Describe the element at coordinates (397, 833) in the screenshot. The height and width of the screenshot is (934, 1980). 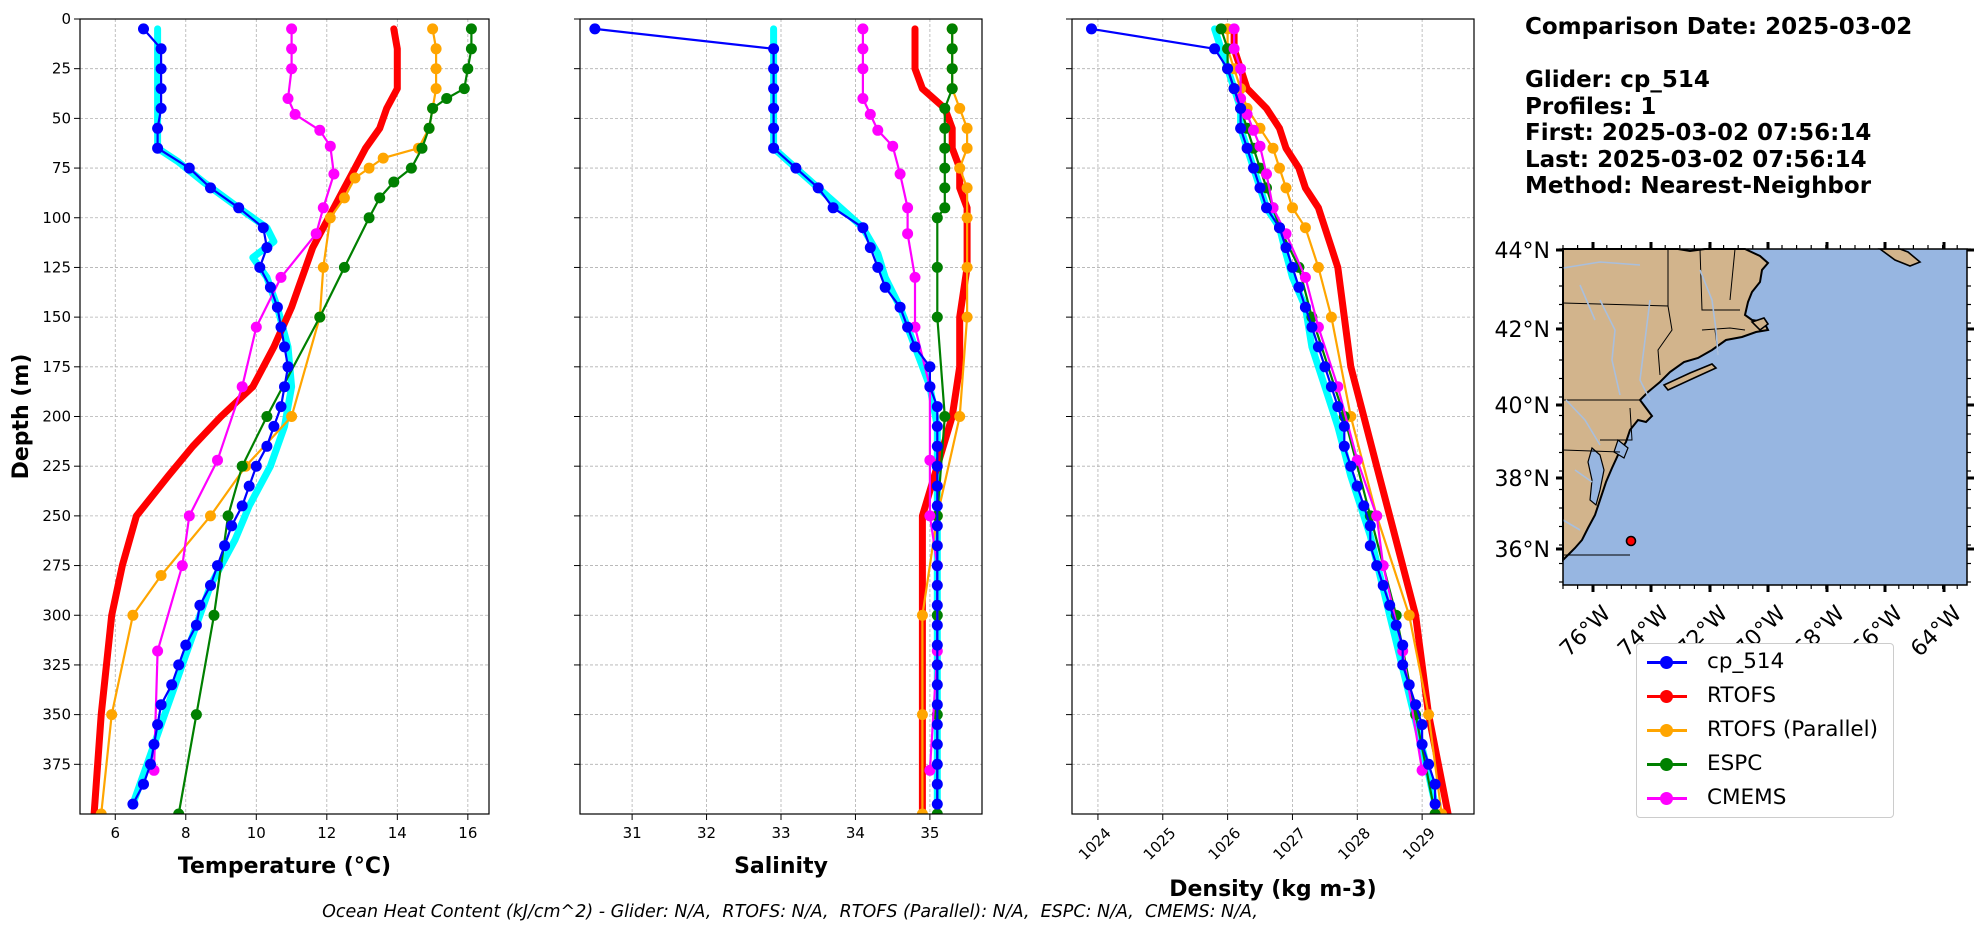
I see `x-tick-label: 14` at that location.